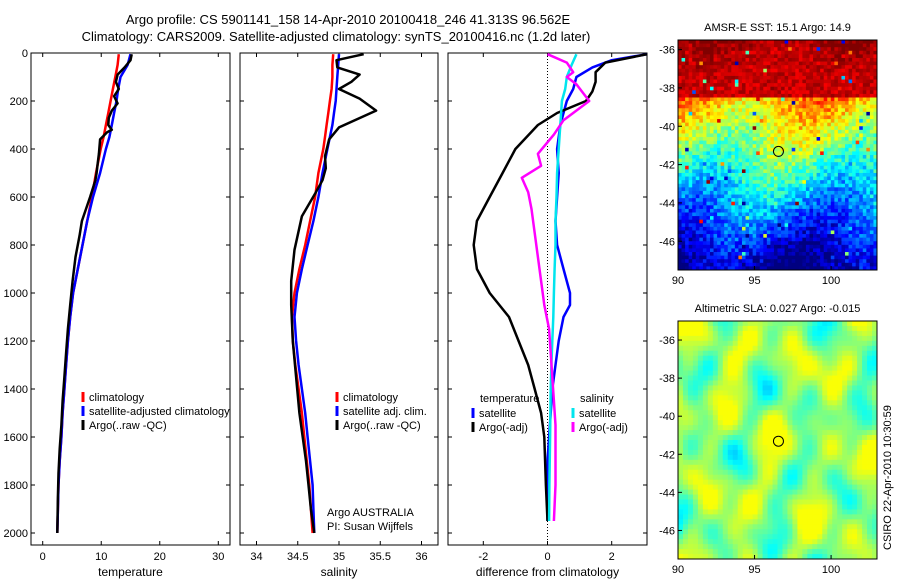 The image size is (900, 580). Describe the element at coordinates (19, 198) in the screenshot. I see `y-tick-label: 600` at that location.